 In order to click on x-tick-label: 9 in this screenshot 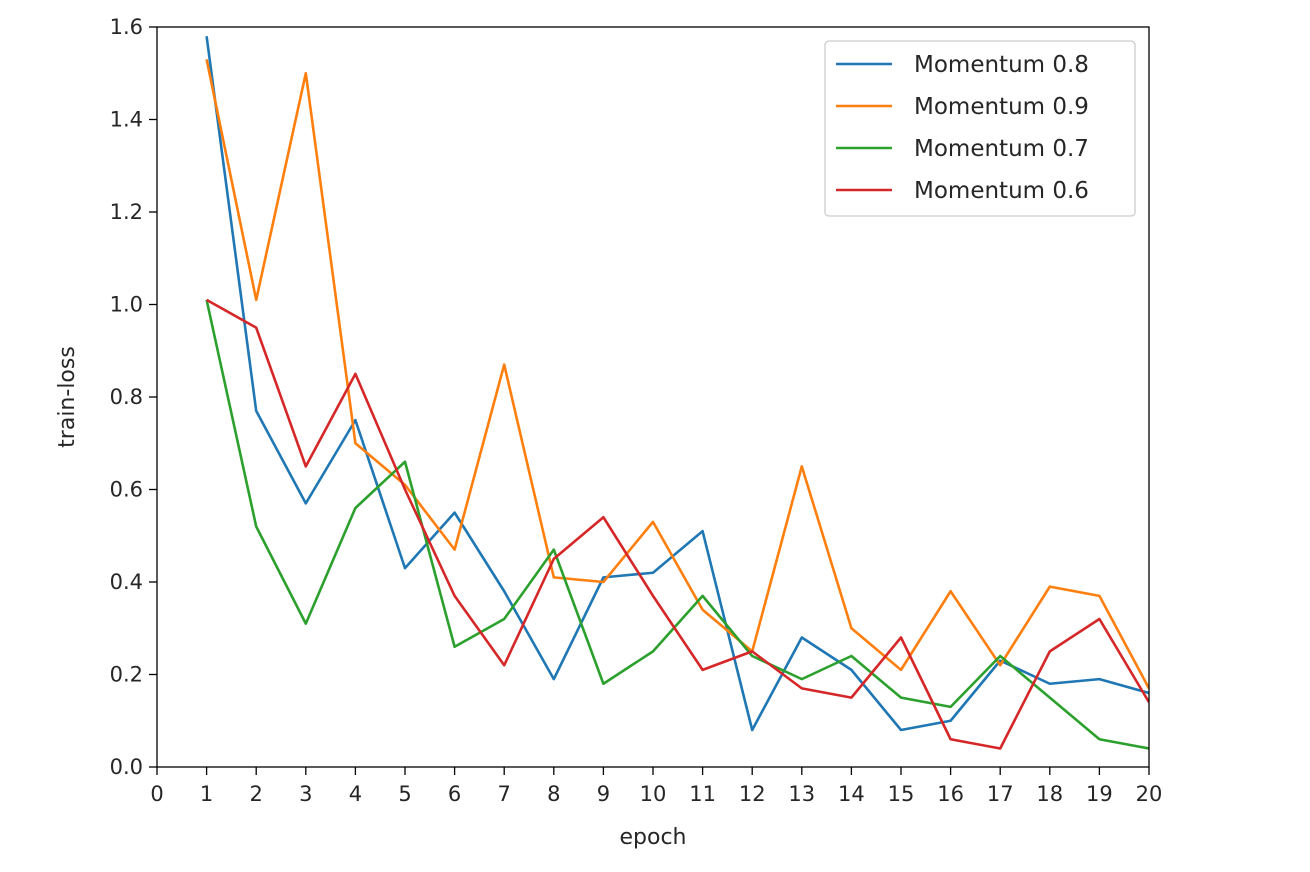, I will do `click(603, 794)`.